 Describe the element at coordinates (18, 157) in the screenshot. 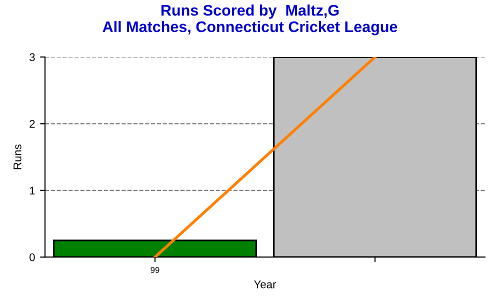

I see `y-axis-title: Runs` at that location.